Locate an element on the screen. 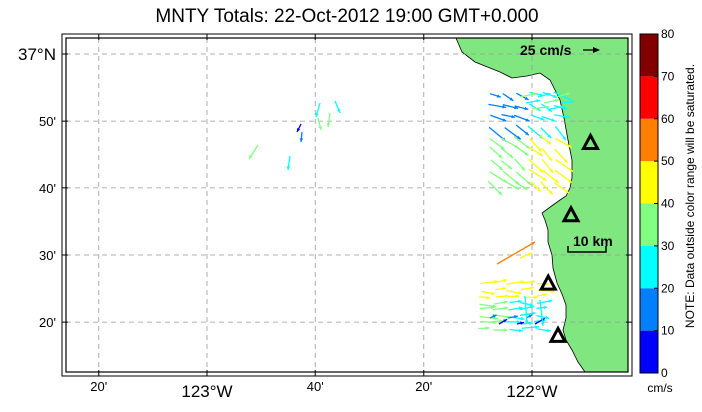 The width and height of the screenshot is (702, 412). lon-tick-label: 122°W is located at coordinates (531, 391).